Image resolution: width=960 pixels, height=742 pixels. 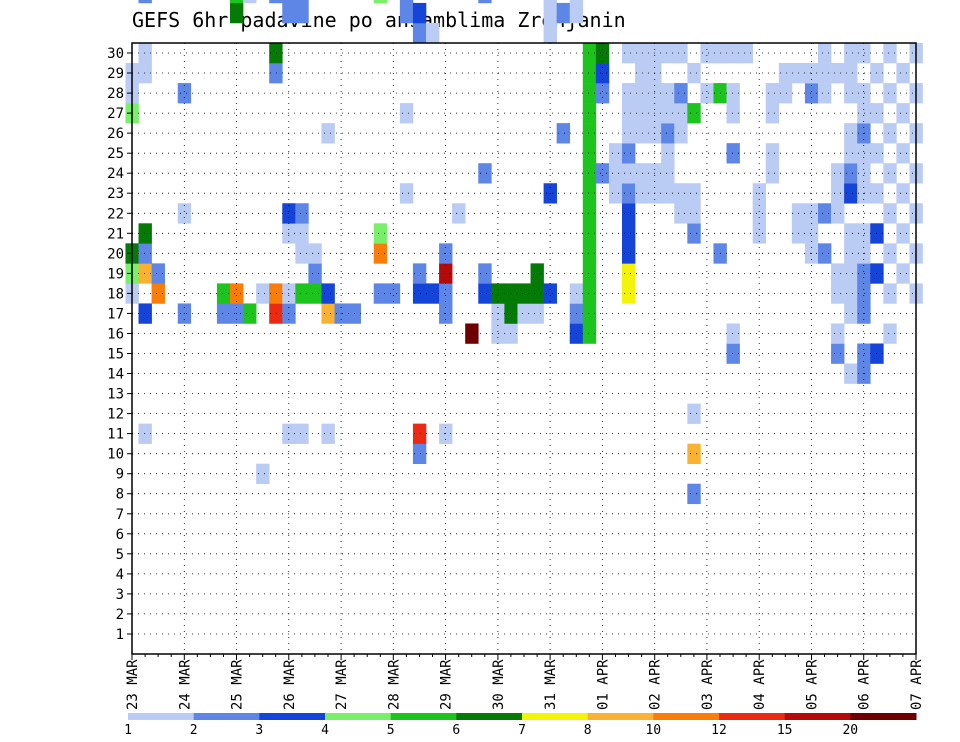 I want to click on x-tick-label: 03 APR, so click(x=708, y=684).